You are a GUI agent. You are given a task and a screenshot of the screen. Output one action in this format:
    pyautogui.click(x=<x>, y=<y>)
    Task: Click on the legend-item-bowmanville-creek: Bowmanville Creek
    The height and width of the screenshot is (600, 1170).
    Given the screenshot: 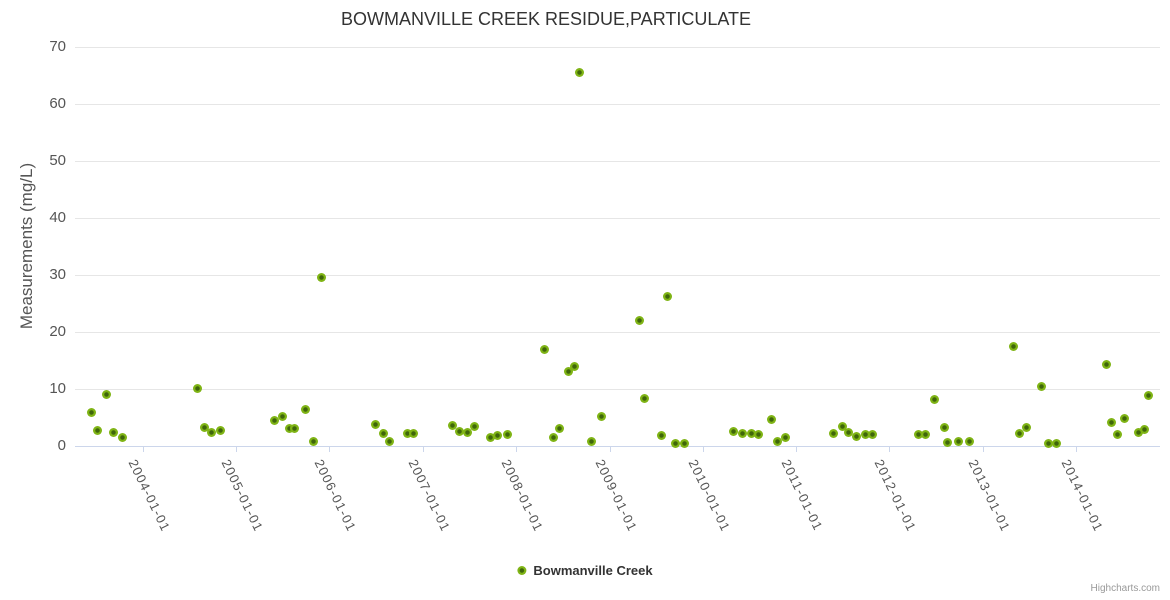 What is the action you would take?
    pyautogui.click(x=585, y=570)
    